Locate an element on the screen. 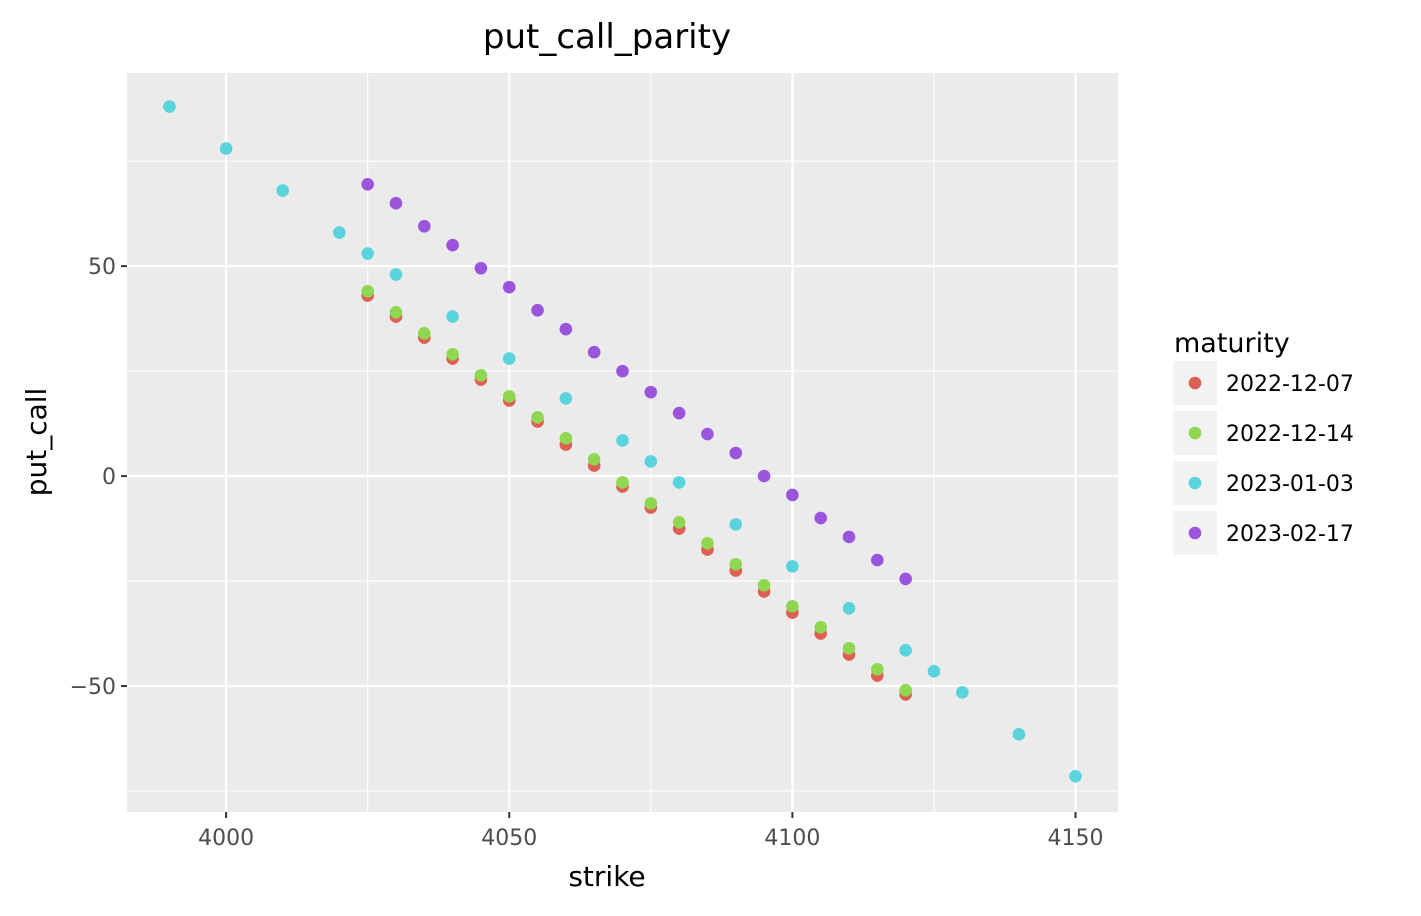  x-axis-ticks: 4000 4050 4100 4150 is located at coordinates (651, 831).